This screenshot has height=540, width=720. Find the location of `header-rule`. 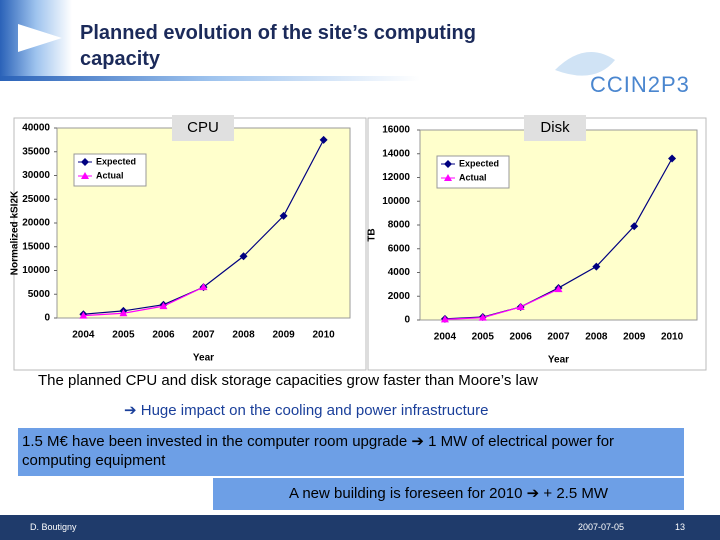

header-rule is located at coordinates (210, 78).